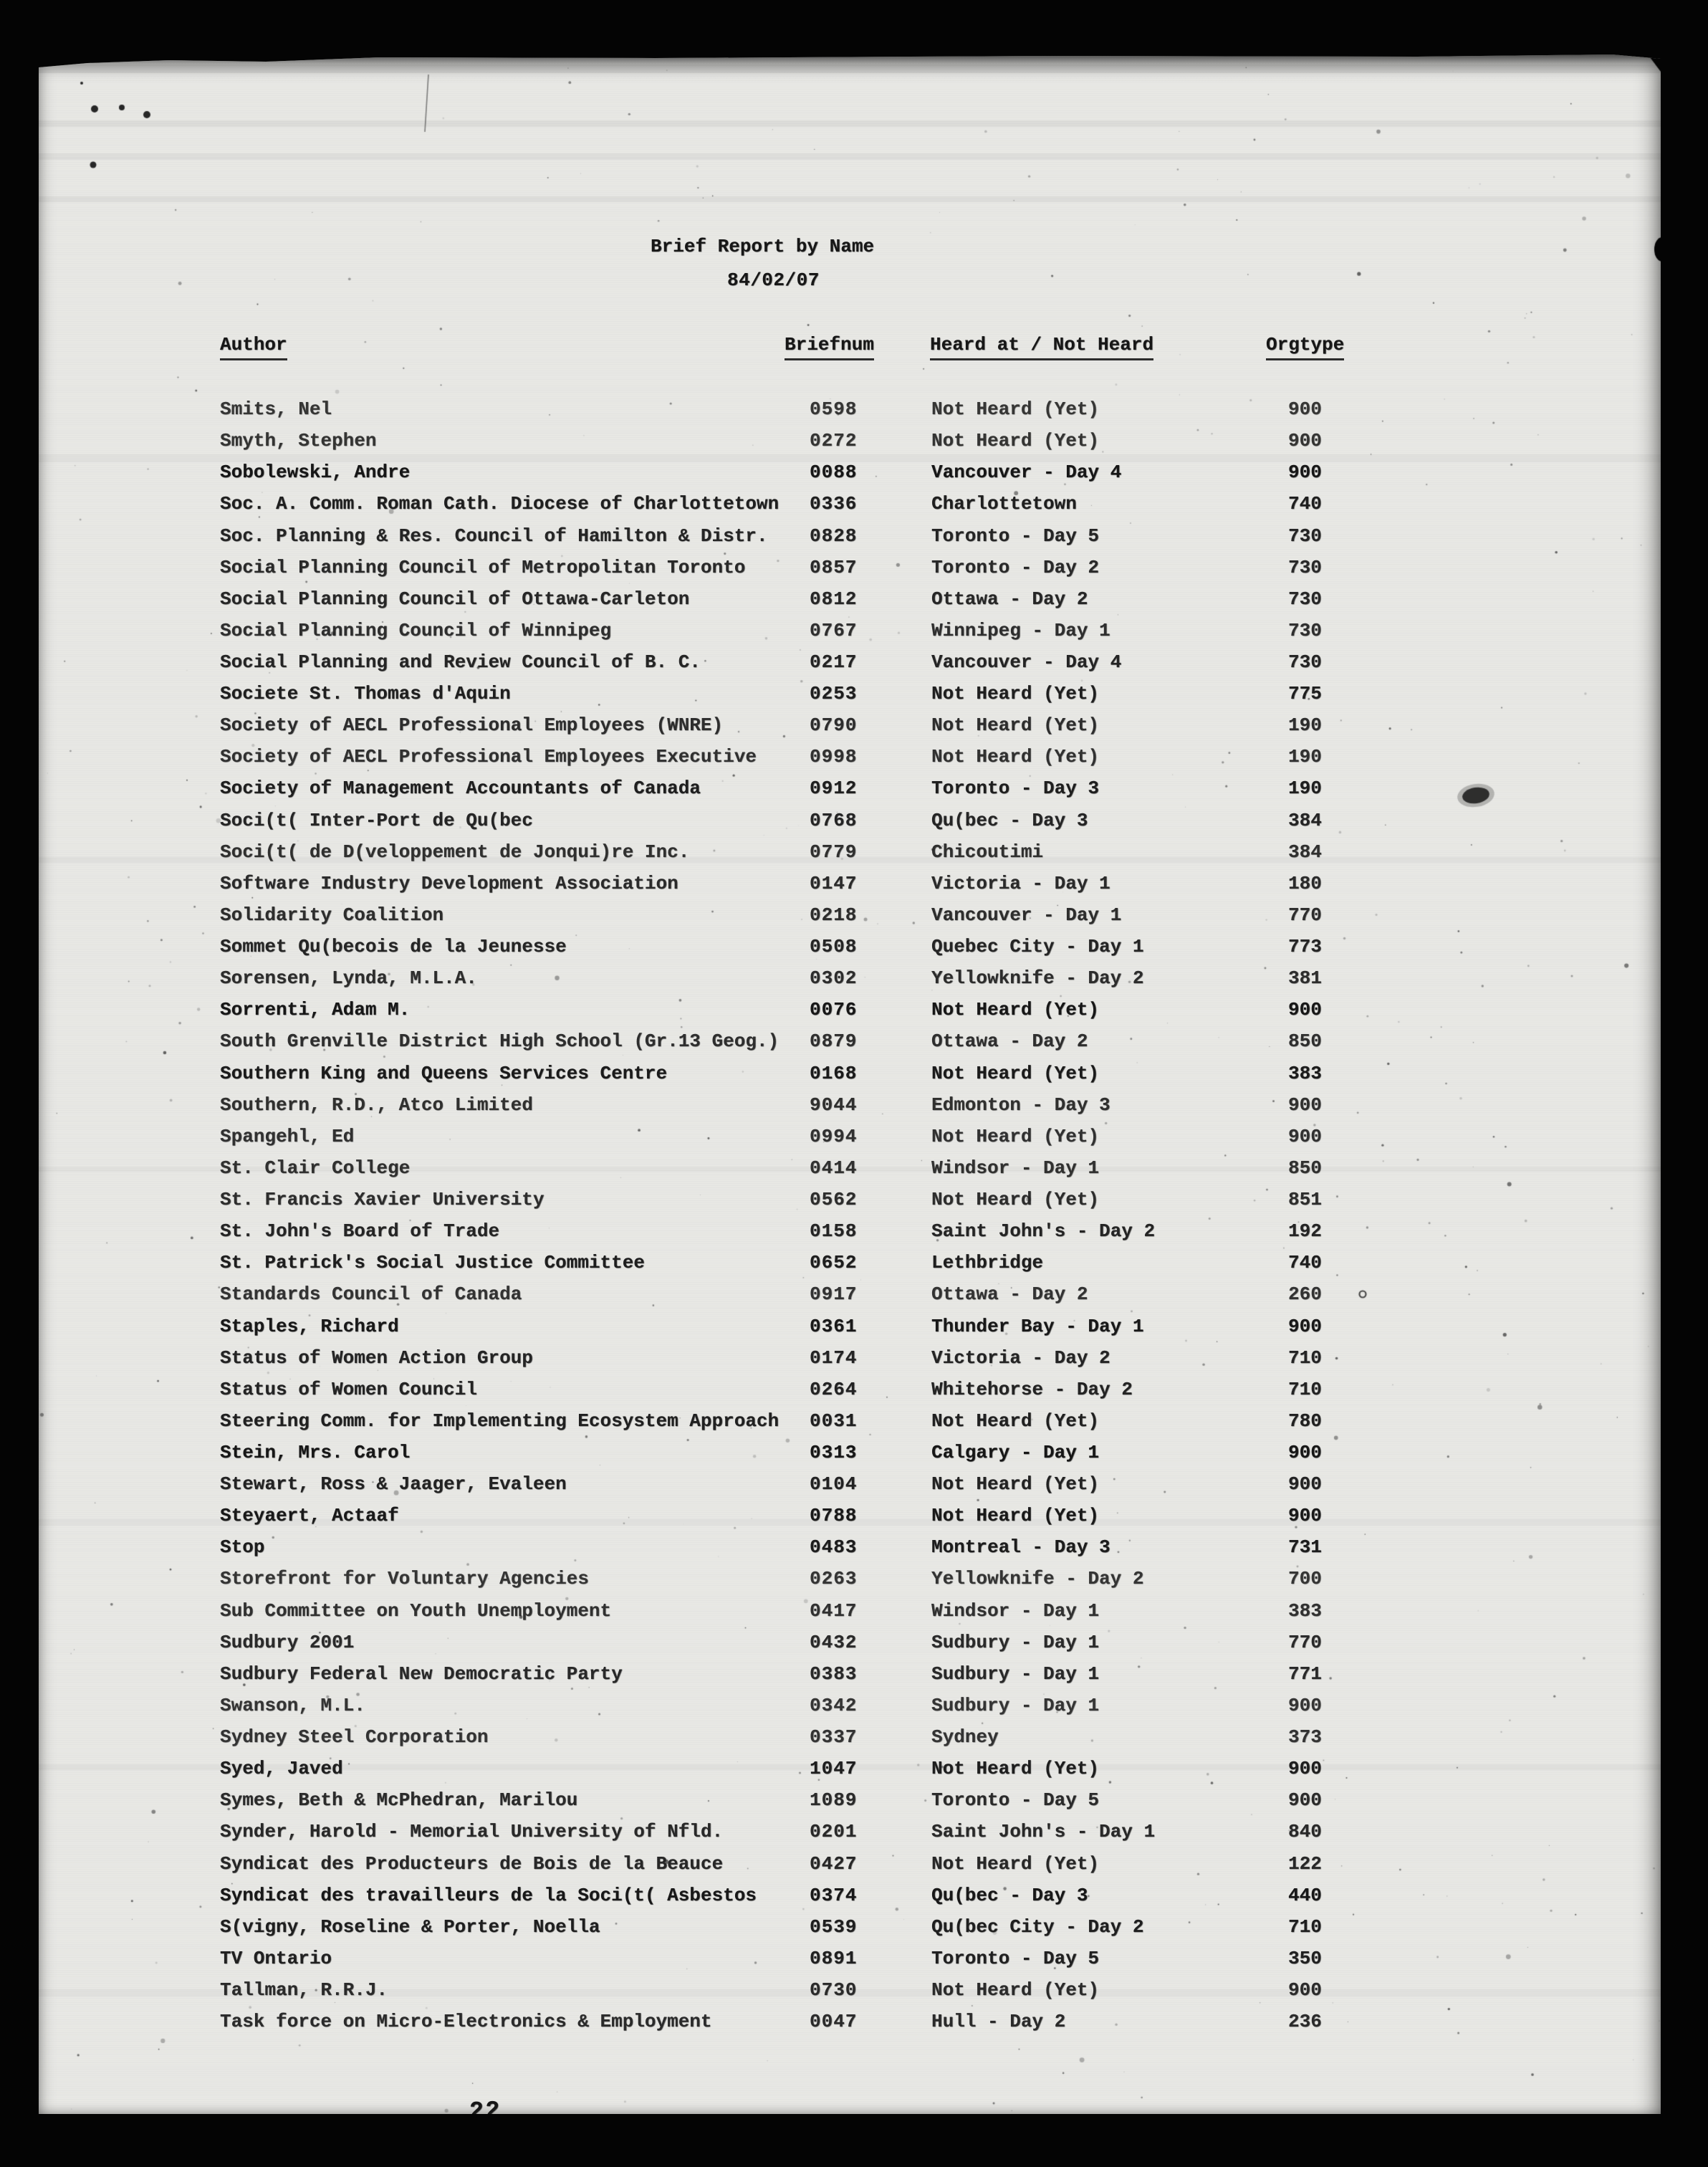 The height and width of the screenshot is (2167, 1708). Describe the element at coordinates (850, 1009) in the screenshot. I see `table-row: Sorrenti, Adam M. 0076 Not Heard (Yet) 900` at that location.